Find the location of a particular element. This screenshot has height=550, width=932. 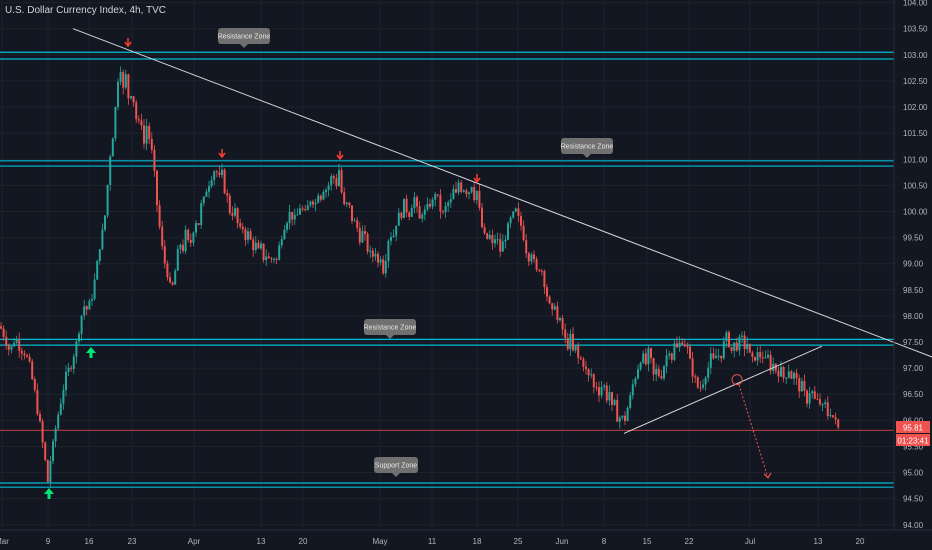

chart-title: U.S. Dollar Currency Index, 4h, TVC is located at coordinates (85, 10).